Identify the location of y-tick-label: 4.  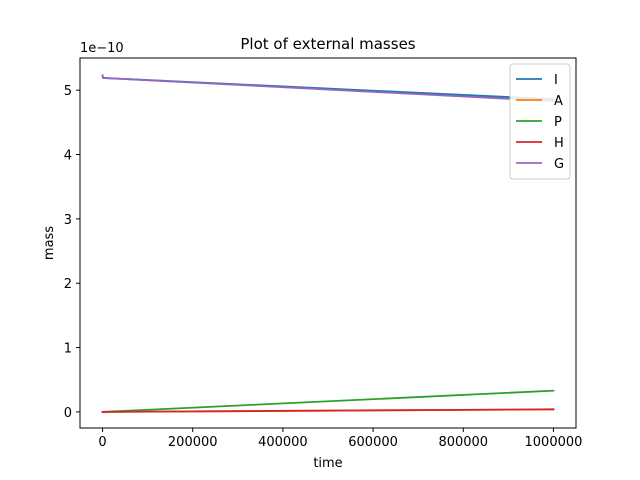
(68, 156).